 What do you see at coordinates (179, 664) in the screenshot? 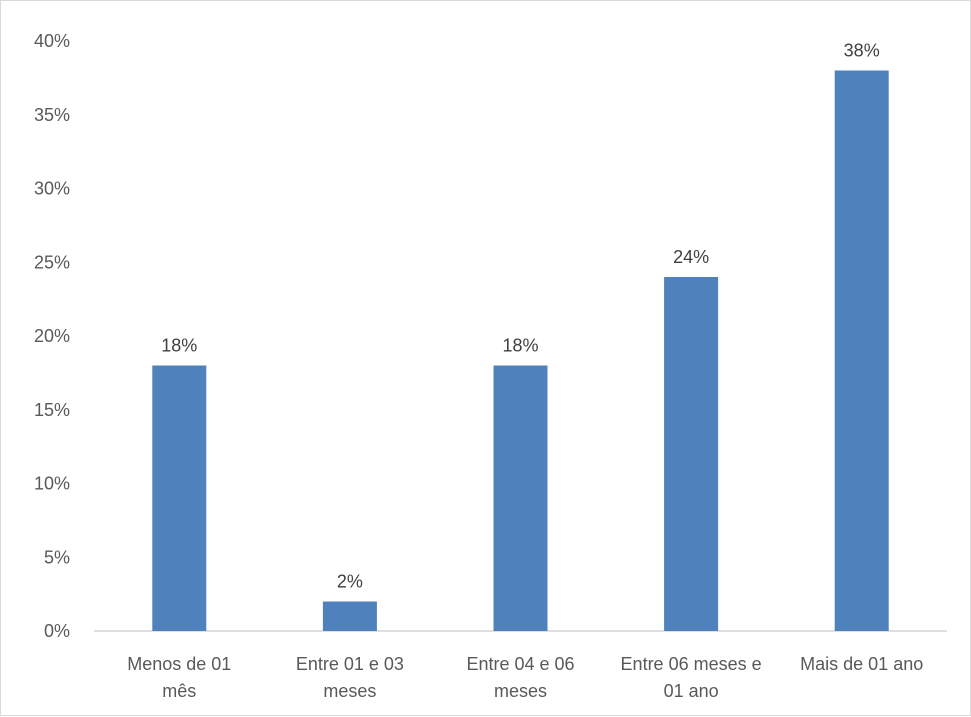
I see `category-label: Menos de 01` at bounding box center [179, 664].